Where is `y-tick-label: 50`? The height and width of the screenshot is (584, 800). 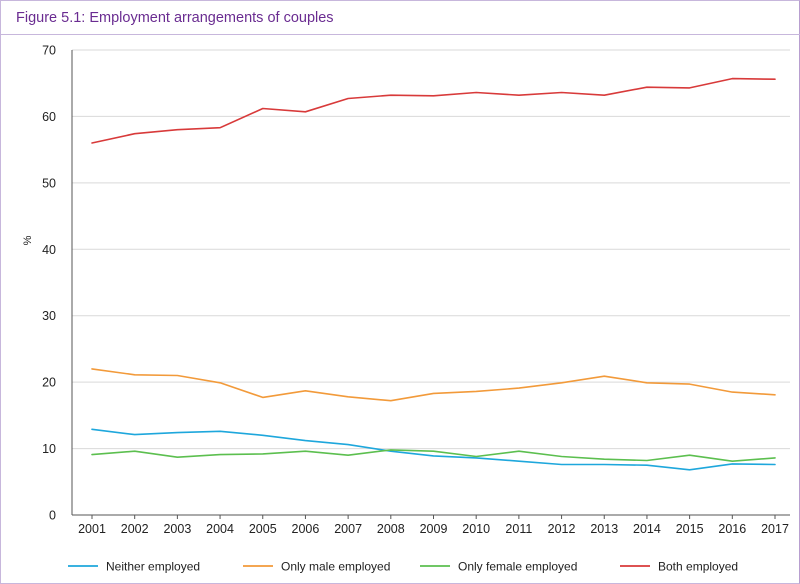
y-tick-label: 50 is located at coordinates (49, 183).